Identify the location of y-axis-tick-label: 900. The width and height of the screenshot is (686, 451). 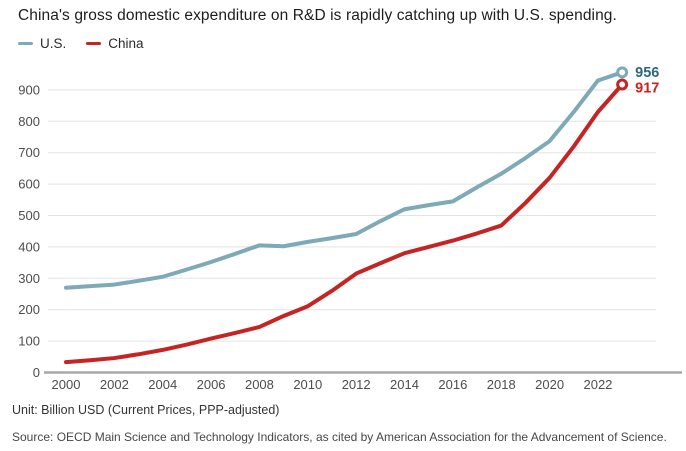
(29, 89).